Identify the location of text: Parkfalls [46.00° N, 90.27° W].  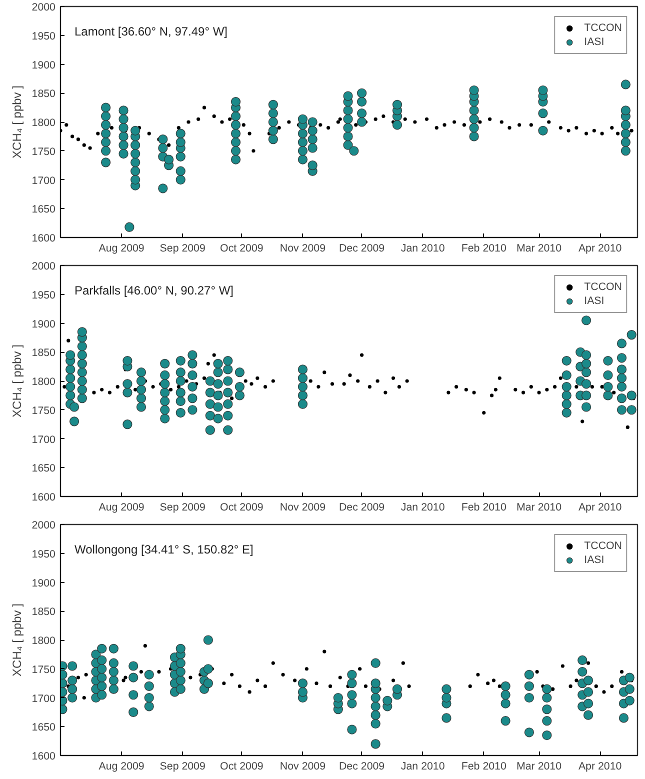
(154, 291).